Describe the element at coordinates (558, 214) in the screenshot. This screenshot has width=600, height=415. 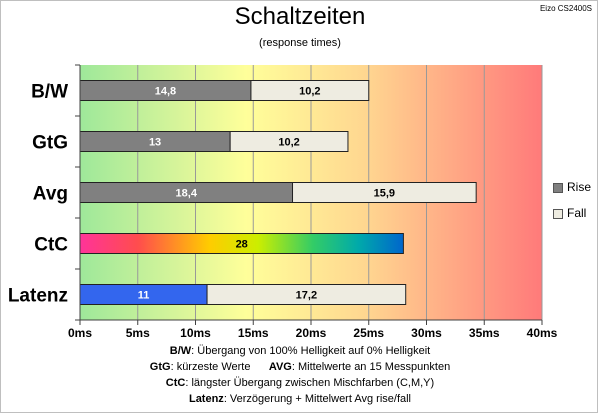
I see `legend-swatch-fall` at that location.